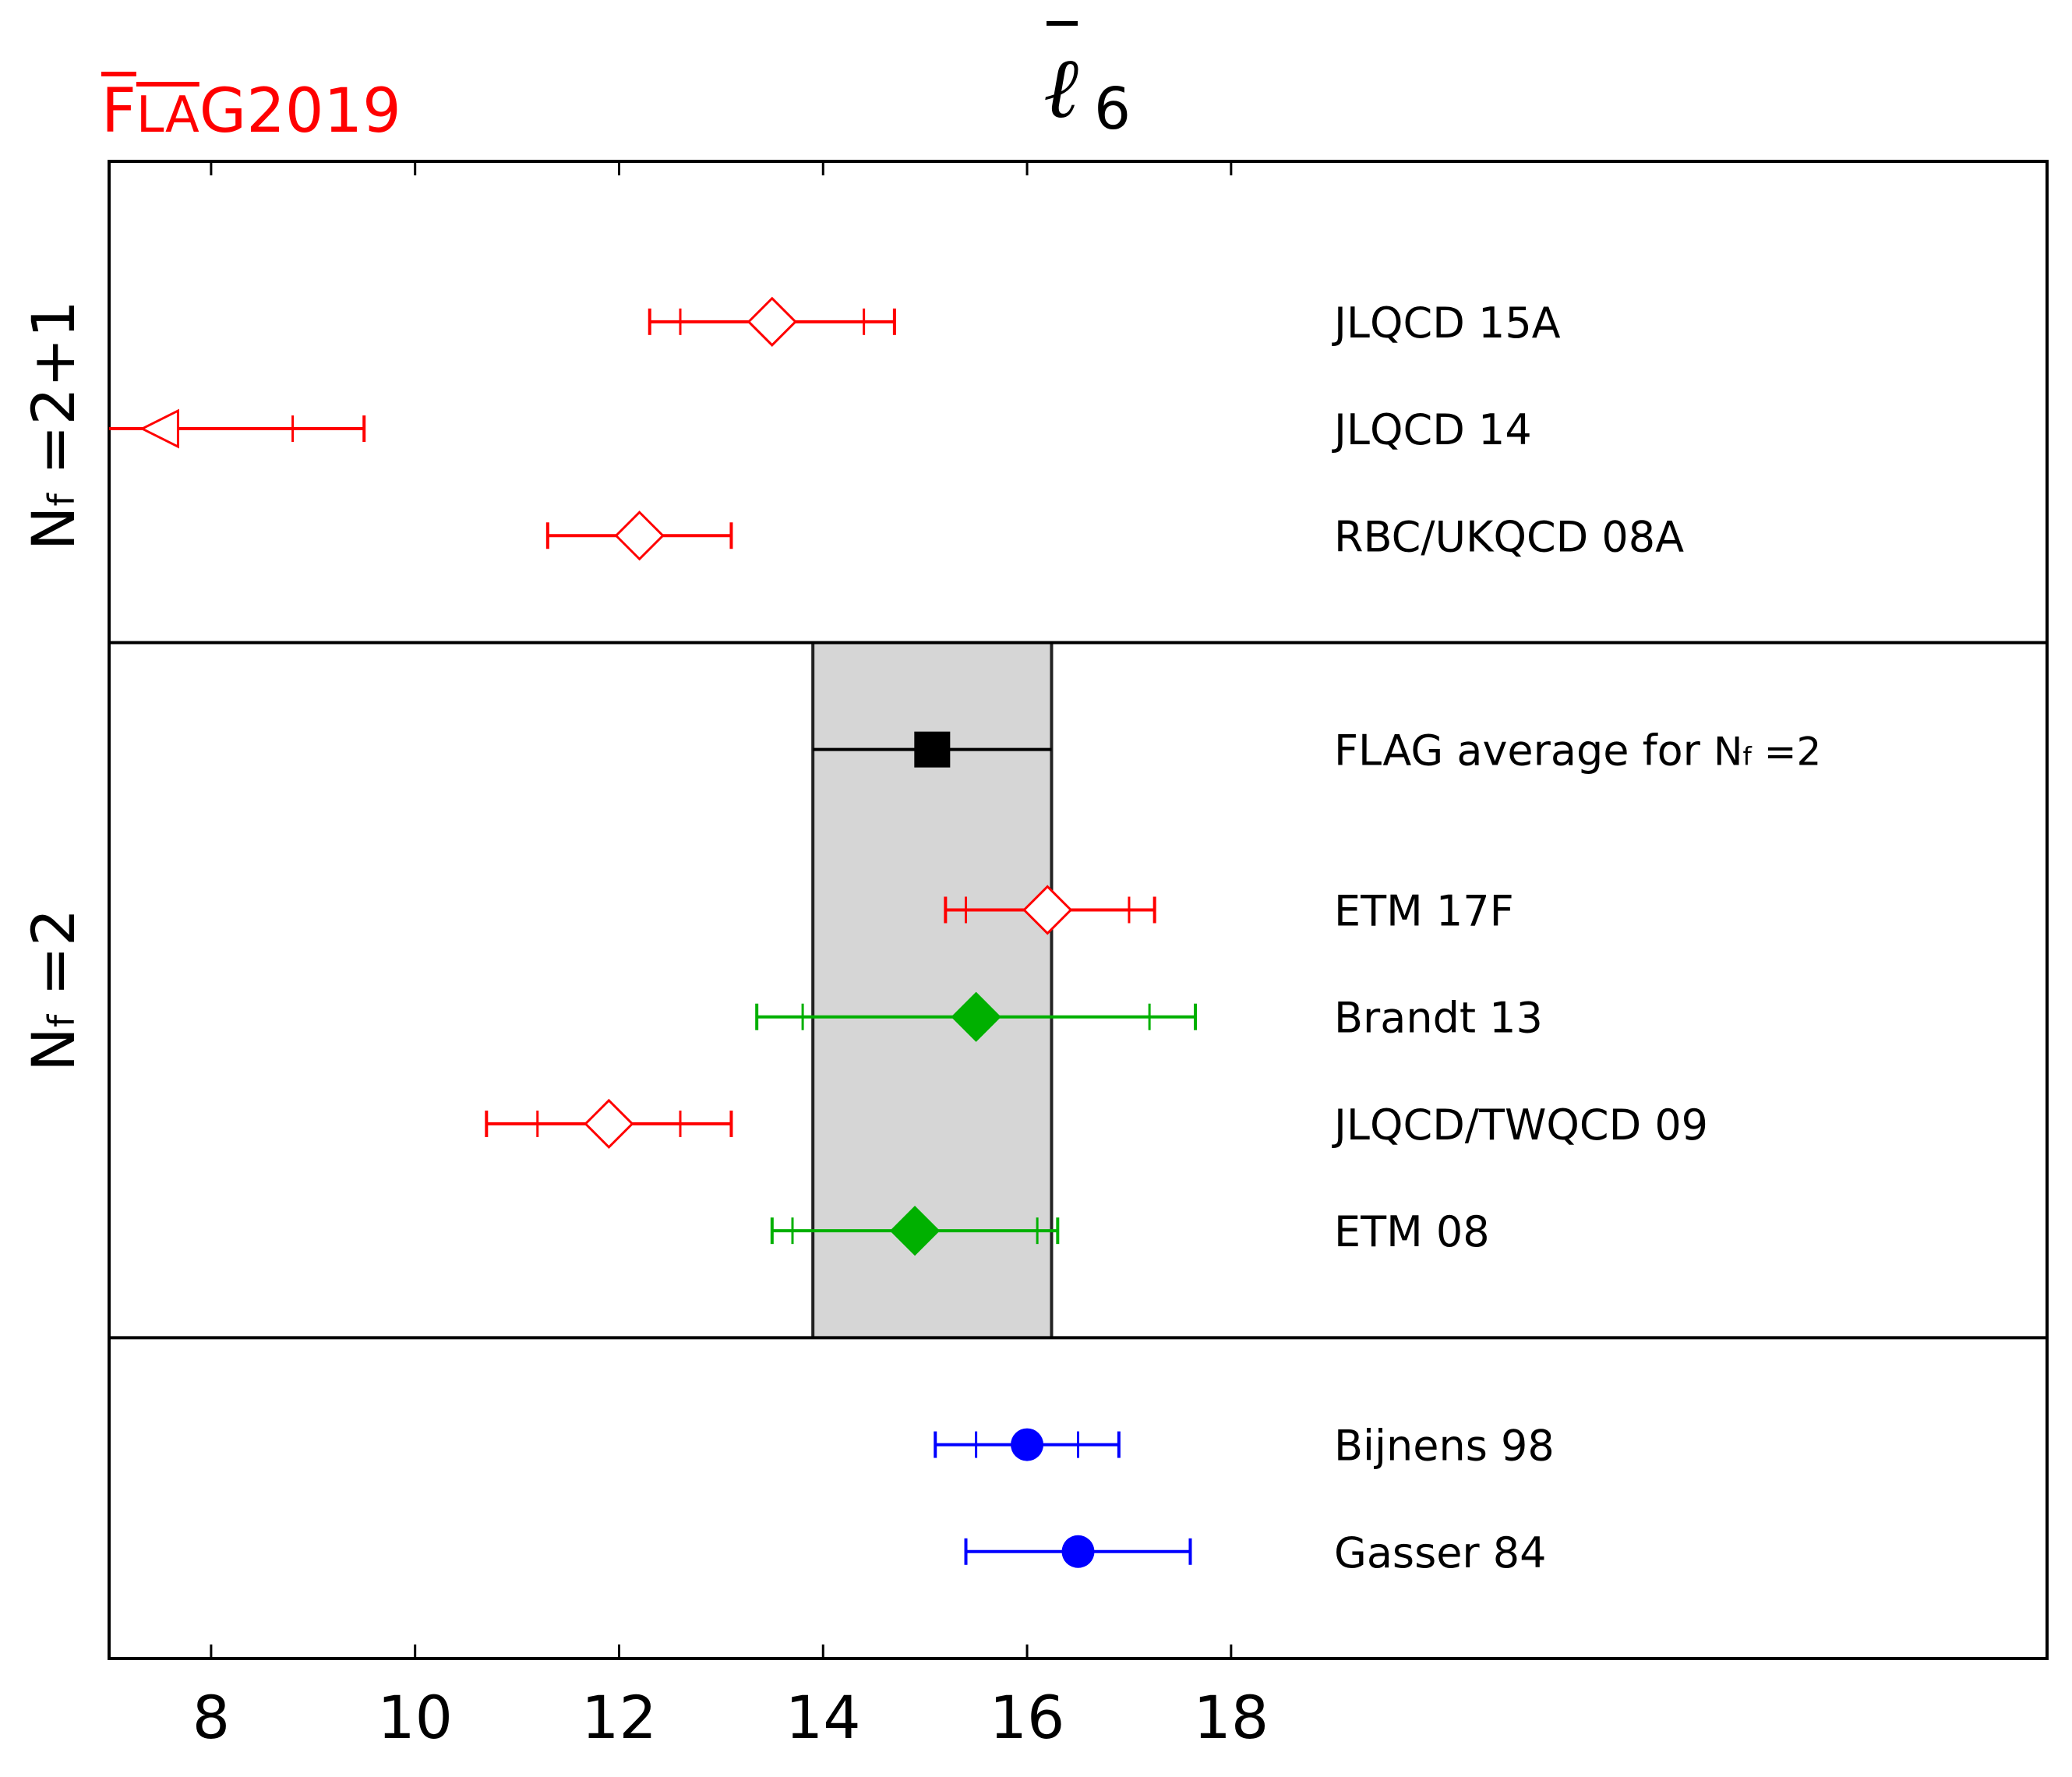 The image size is (2072, 1777). I want to click on point-label: ETM 08, so click(1412, 1232).